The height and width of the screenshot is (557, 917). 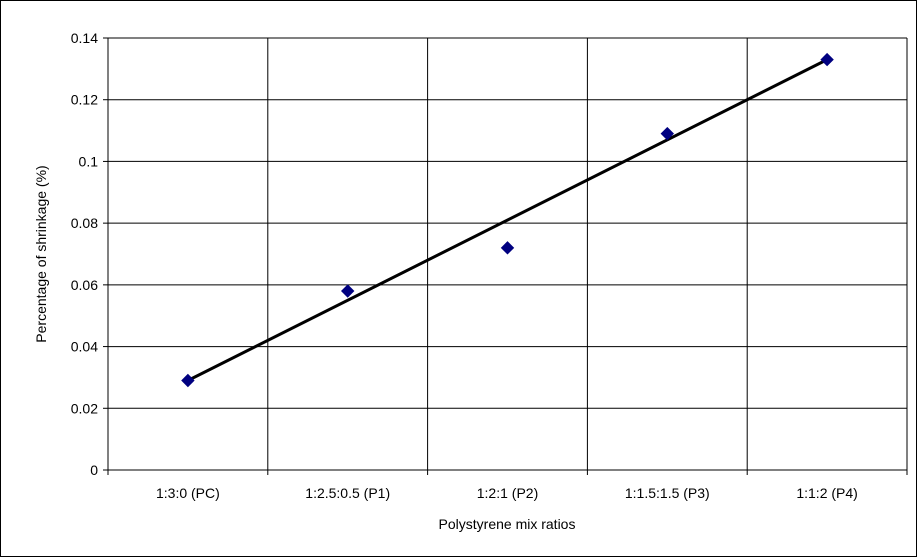 What do you see at coordinates (84, 38) in the screenshot?
I see `y-tick-label: 0.14` at bounding box center [84, 38].